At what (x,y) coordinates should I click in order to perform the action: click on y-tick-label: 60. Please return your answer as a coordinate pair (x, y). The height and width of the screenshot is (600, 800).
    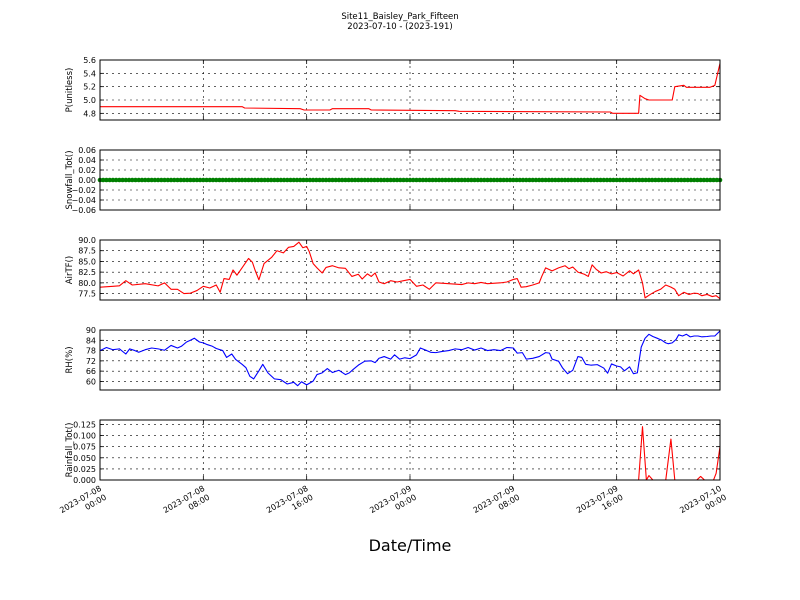
    Looking at the image, I should click on (91, 381).